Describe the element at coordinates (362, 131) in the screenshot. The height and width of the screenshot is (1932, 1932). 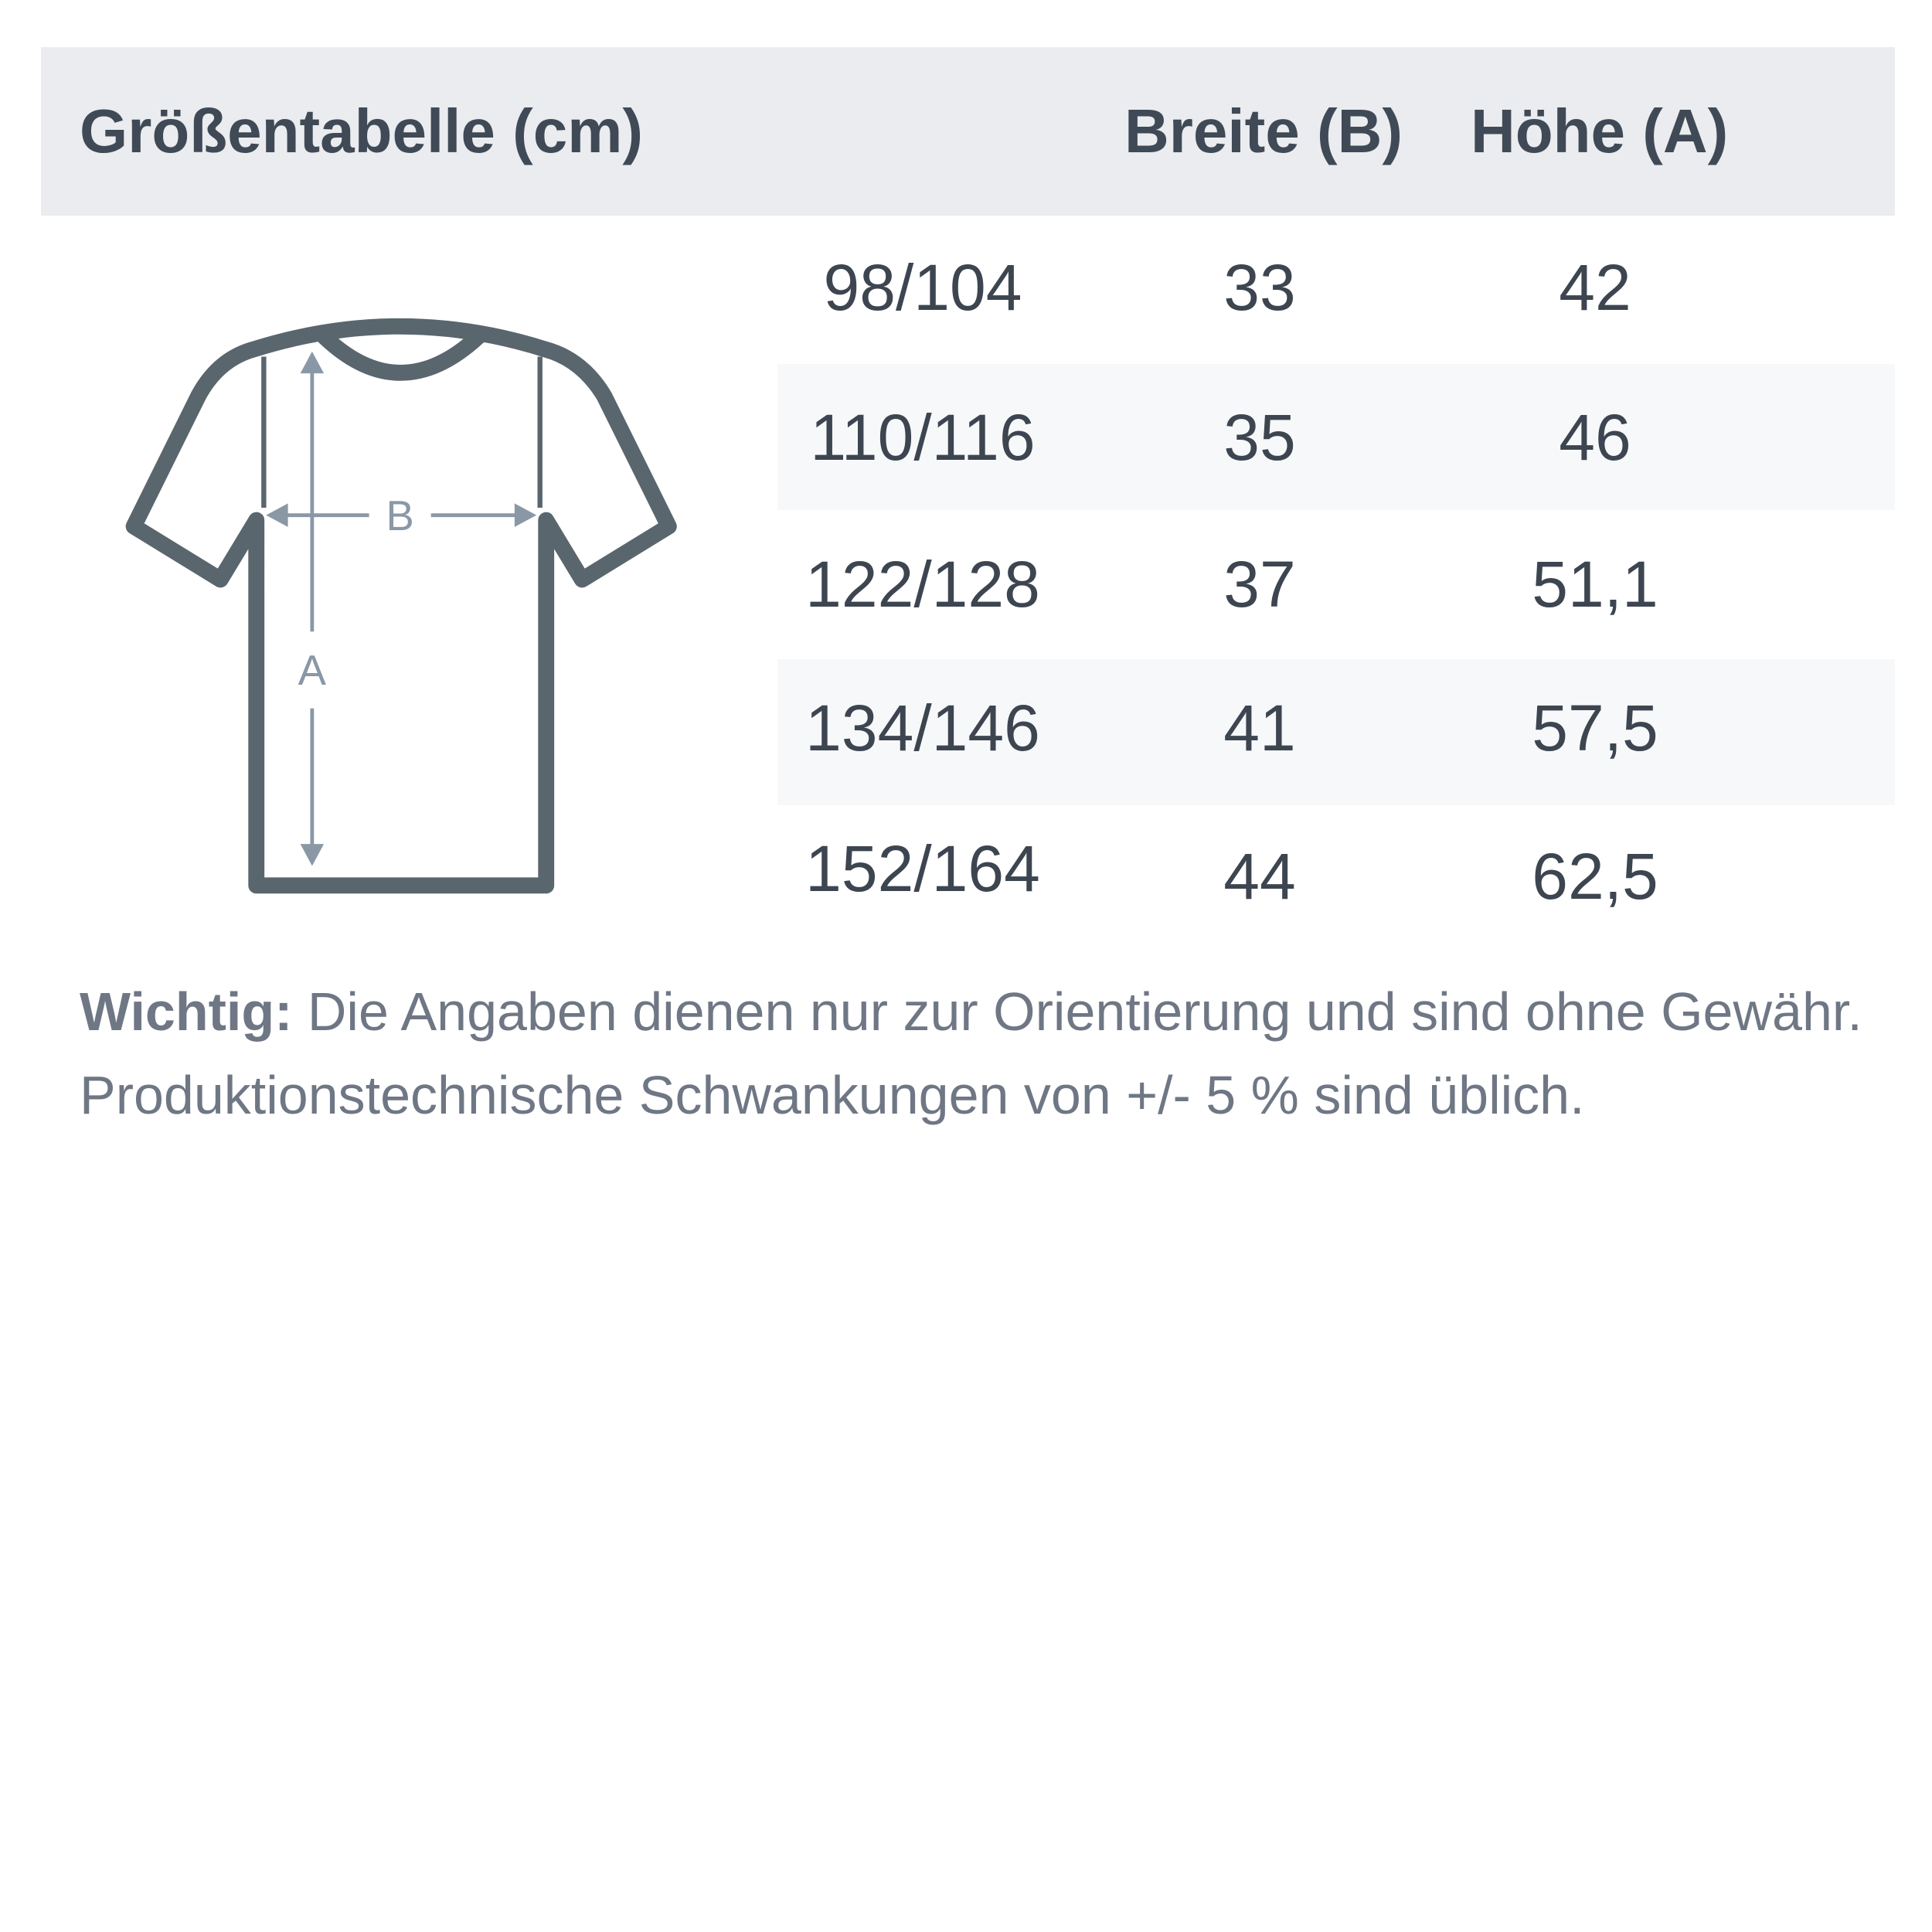
I see `table-title: Größentabelle (cm)` at that location.